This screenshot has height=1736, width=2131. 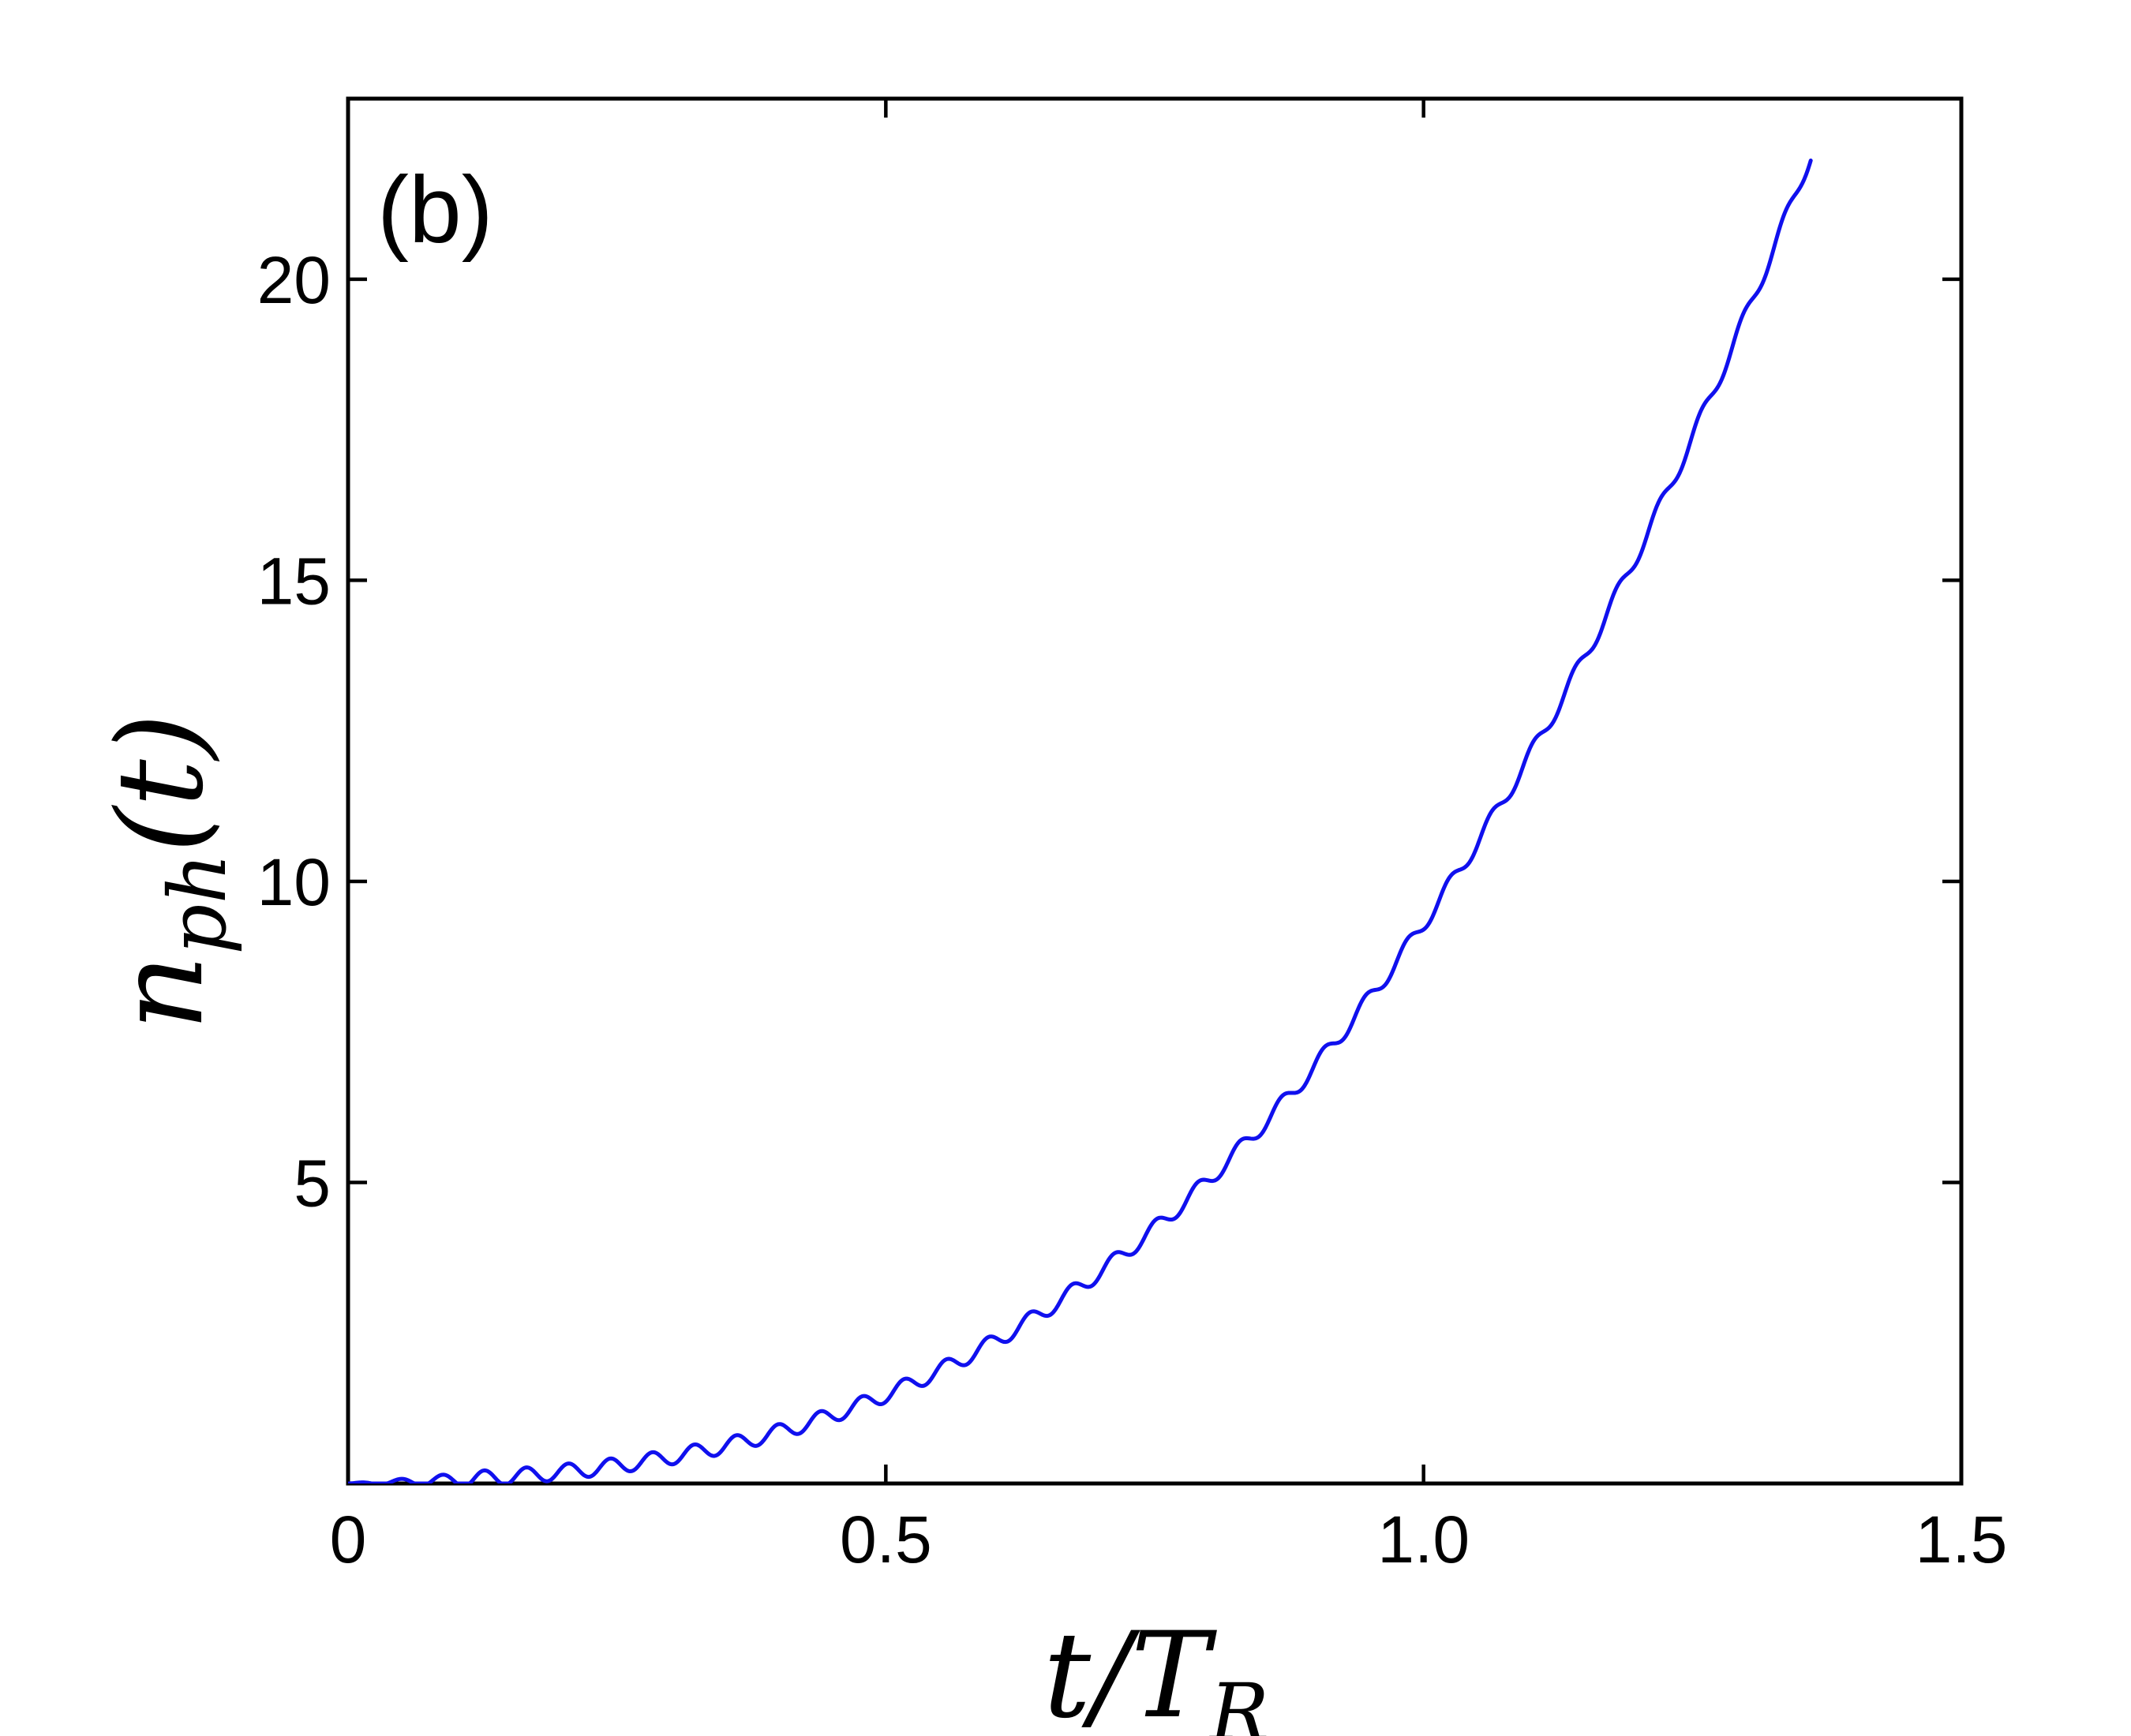 What do you see at coordinates (161, 993) in the screenshot?
I see `y-axis-label-base: n` at bounding box center [161, 993].